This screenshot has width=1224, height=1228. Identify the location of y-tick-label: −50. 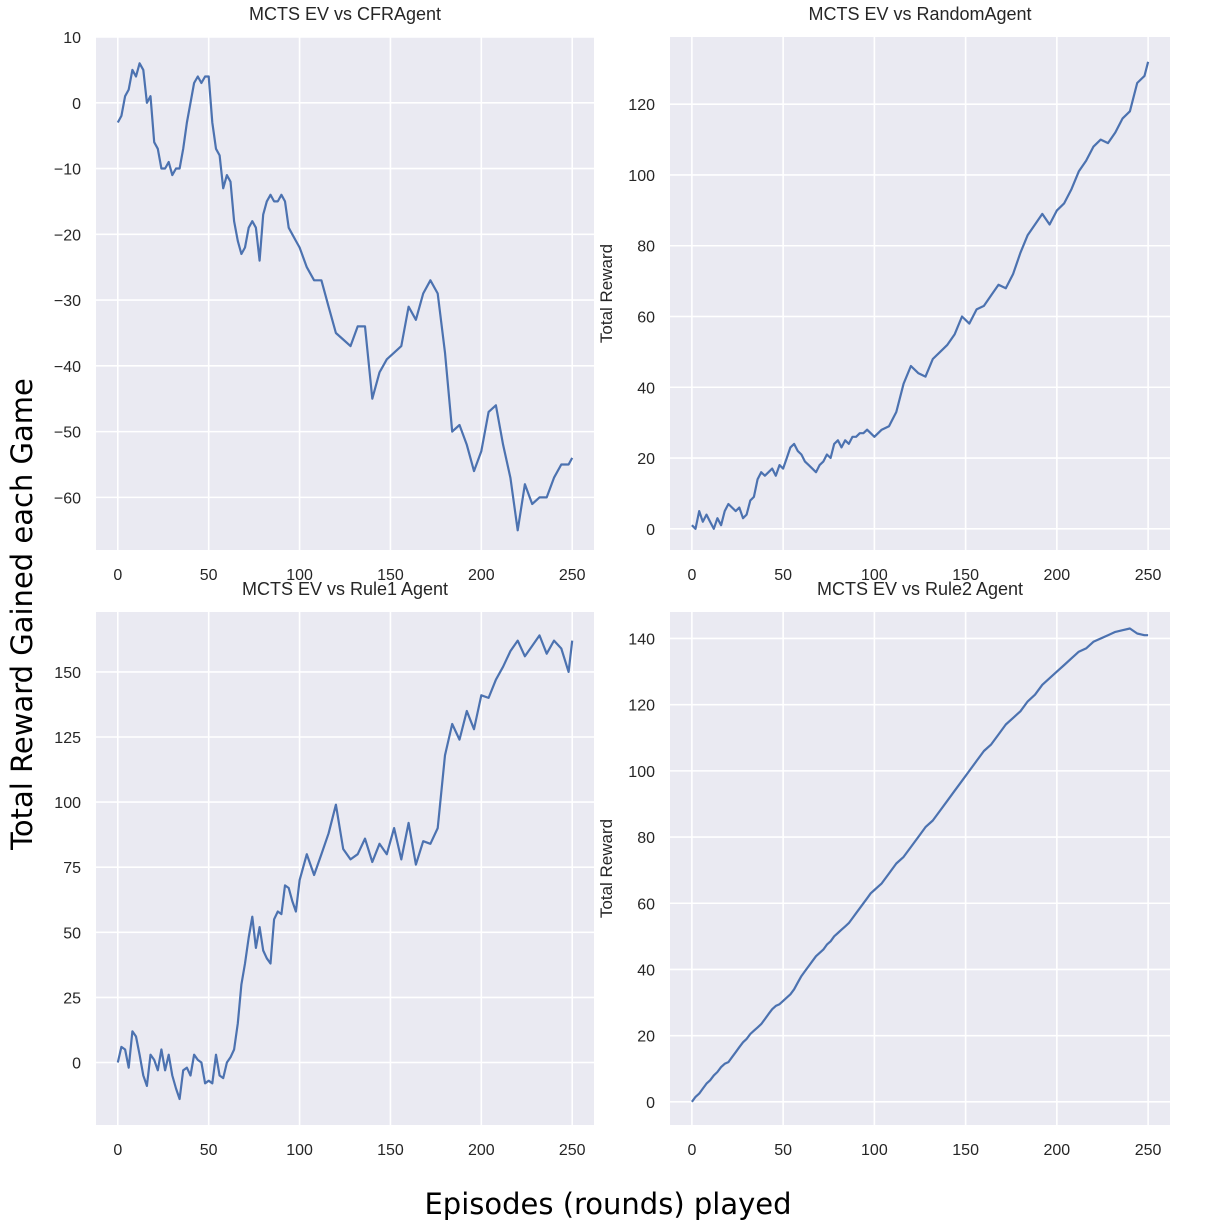
(67, 433).